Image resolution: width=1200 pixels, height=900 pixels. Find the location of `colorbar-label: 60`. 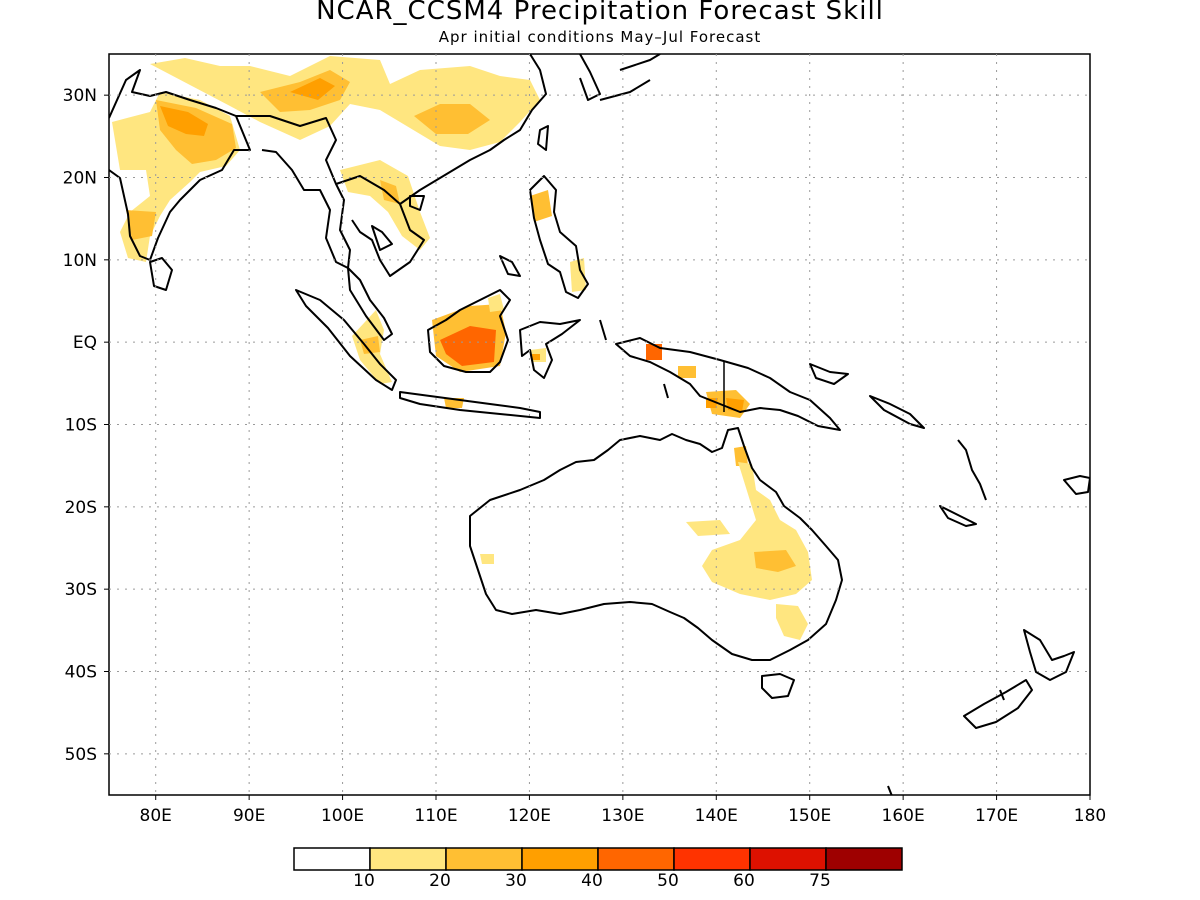

colorbar-label: 60 is located at coordinates (744, 881).